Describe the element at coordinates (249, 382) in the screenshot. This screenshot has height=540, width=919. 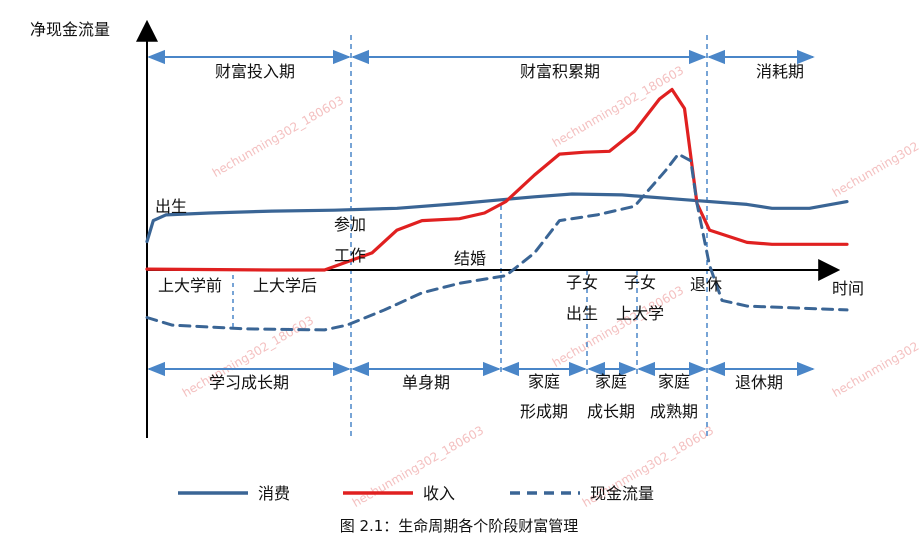
I see `bottom-phase-label: 学习成长期` at that location.